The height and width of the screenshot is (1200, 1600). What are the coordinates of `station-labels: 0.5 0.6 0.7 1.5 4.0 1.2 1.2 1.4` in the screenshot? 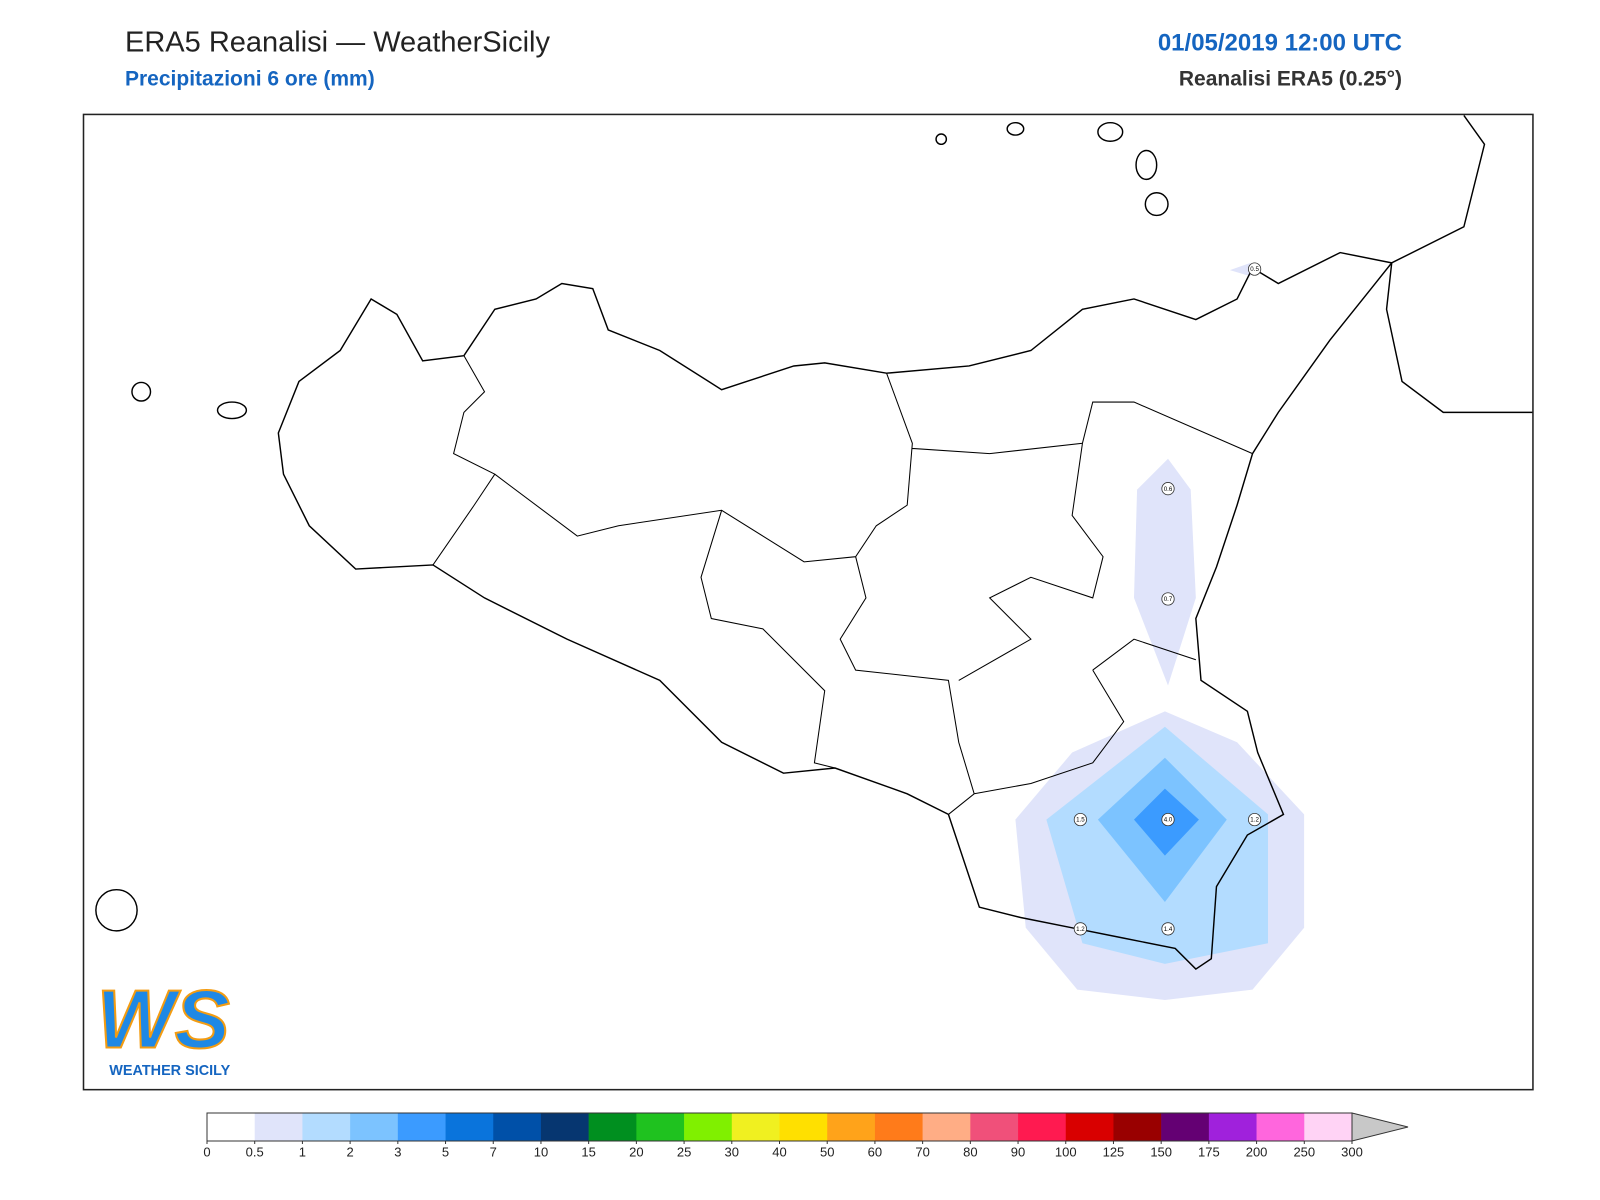 It's located at (1167, 599).